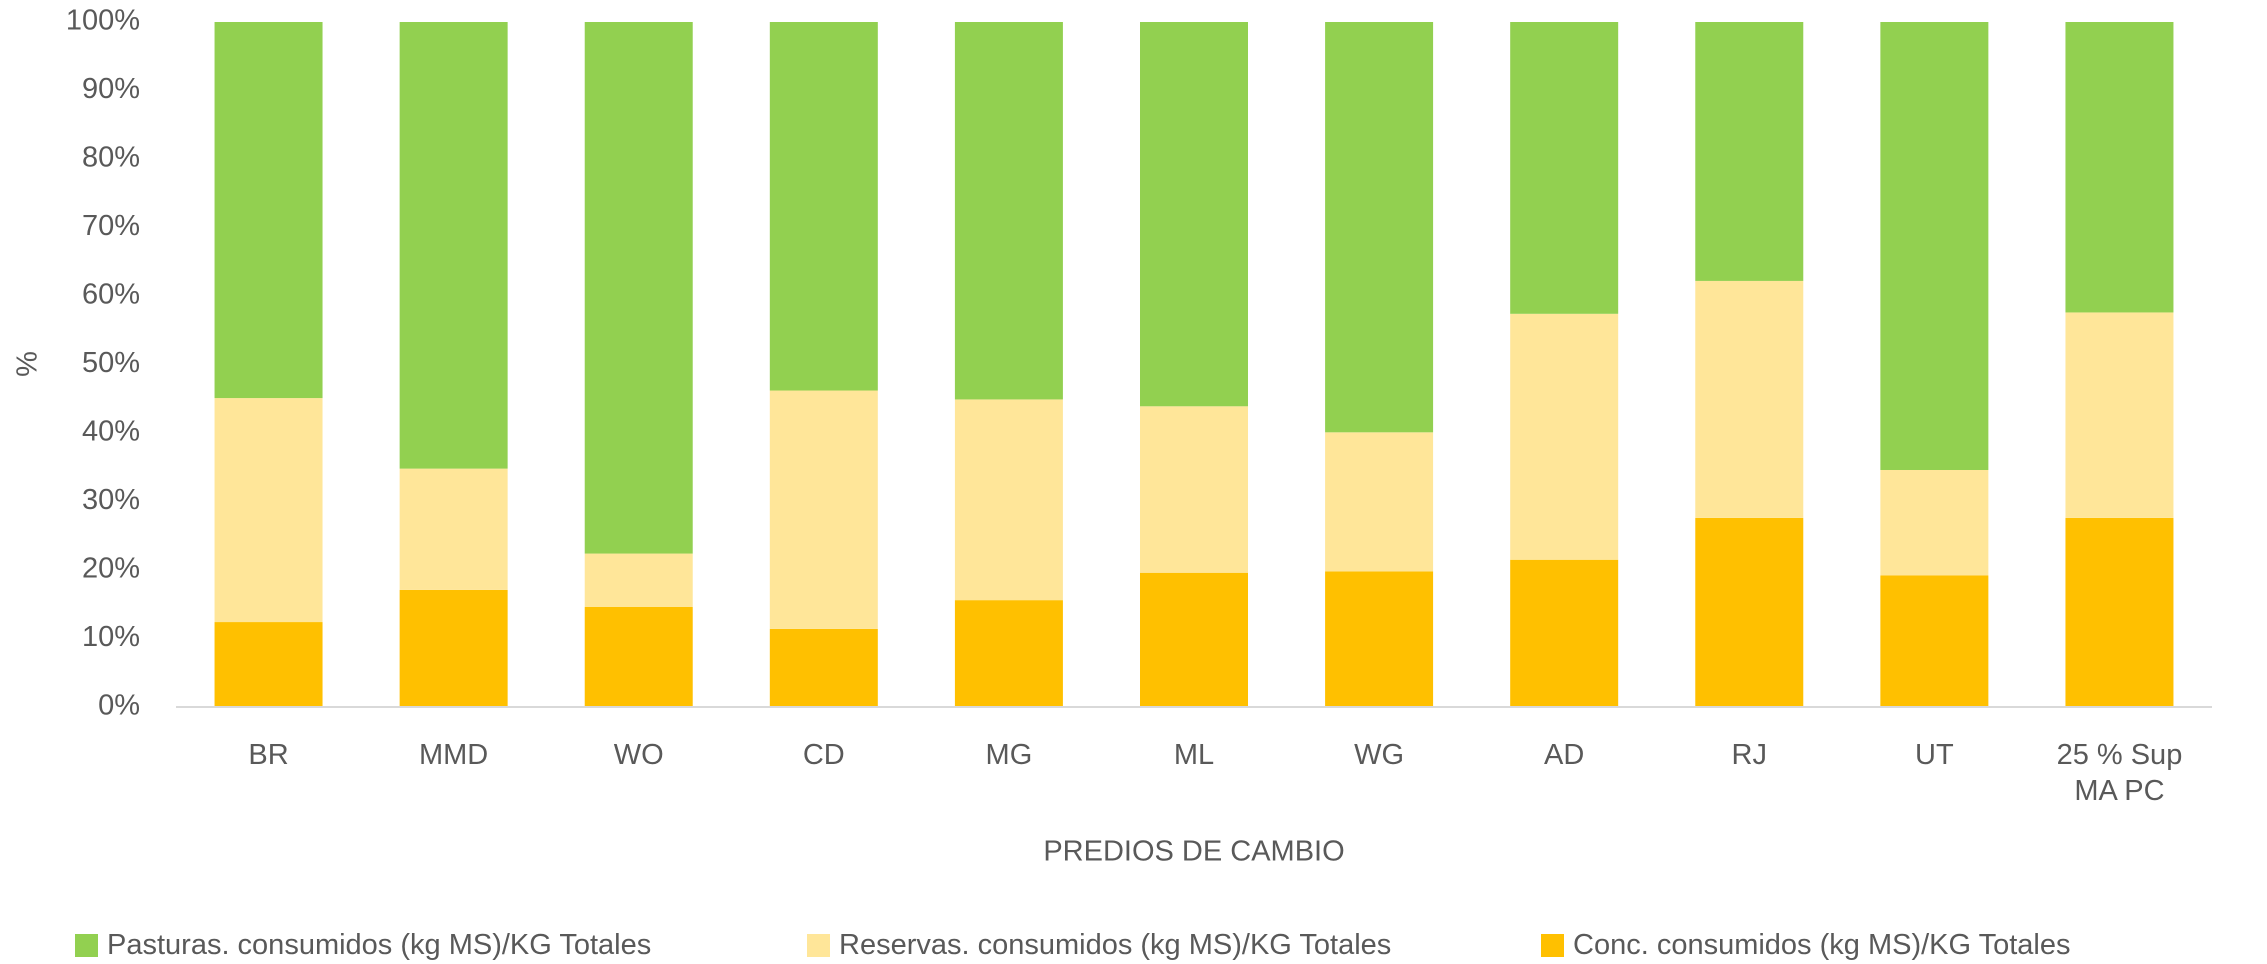 This screenshot has height=964, width=2267. Describe the element at coordinates (1564, 755) in the screenshot. I see `x-tick-label: AD` at that location.